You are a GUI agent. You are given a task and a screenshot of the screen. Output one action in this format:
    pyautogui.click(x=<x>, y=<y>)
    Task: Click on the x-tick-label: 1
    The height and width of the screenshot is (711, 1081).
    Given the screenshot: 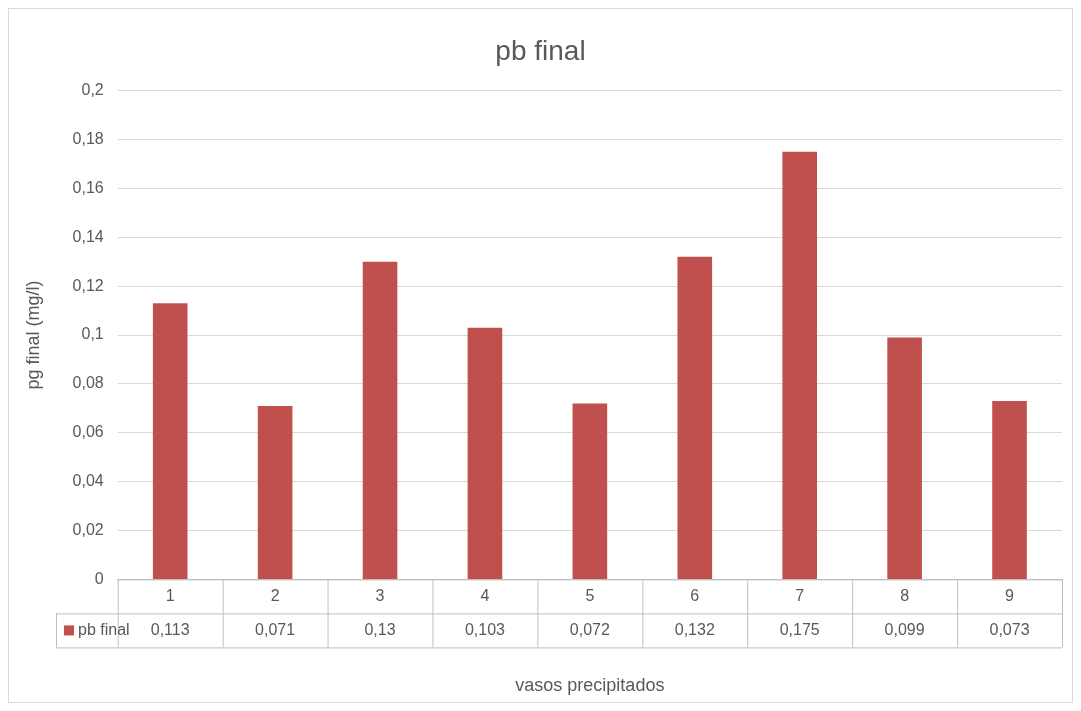 What is the action you would take?
    pyautogui.click(x=170, y=595)
    